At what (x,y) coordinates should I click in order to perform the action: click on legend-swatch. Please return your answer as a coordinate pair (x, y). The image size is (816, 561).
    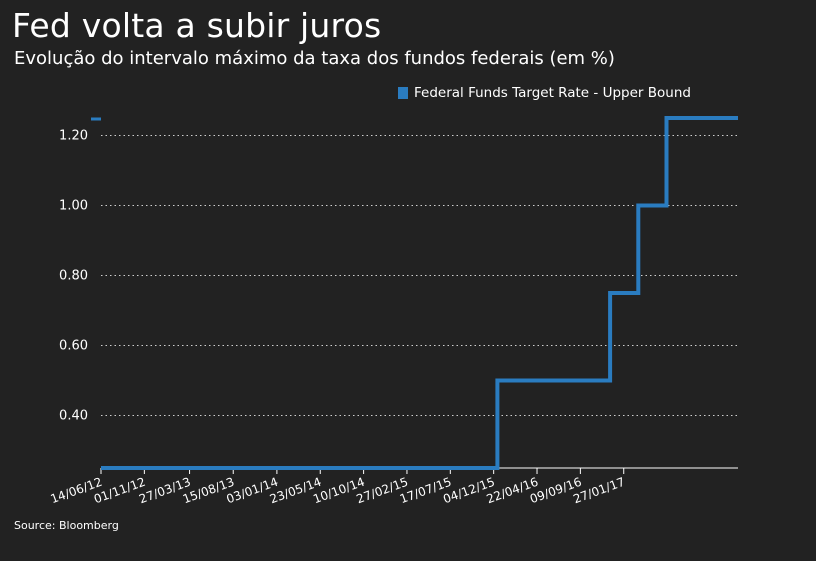
    Looking at the image, I should click on (403, 93).